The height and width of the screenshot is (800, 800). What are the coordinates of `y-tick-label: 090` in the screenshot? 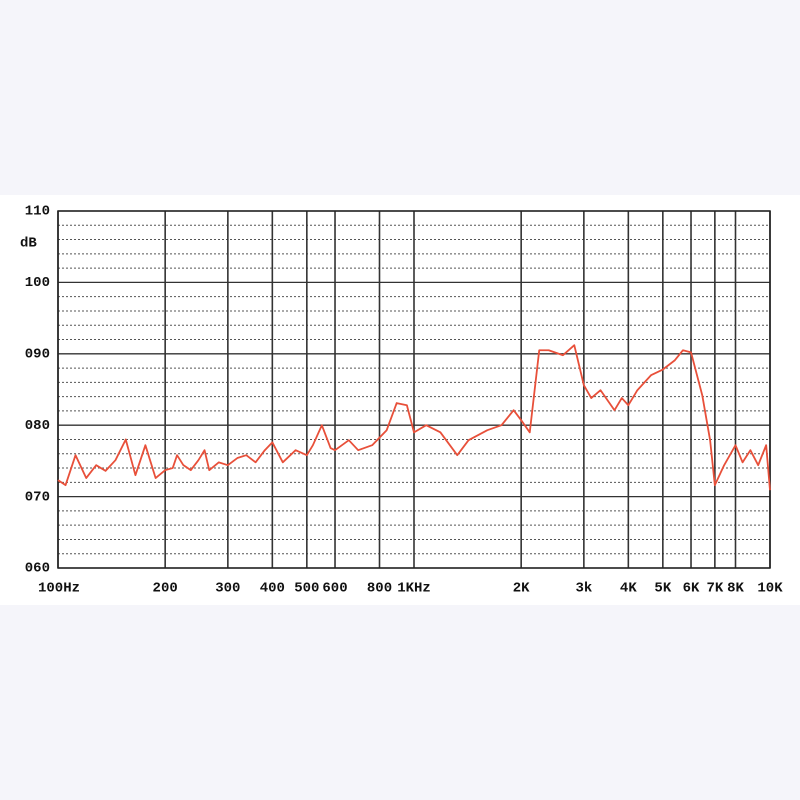 It's located at (37, 355).